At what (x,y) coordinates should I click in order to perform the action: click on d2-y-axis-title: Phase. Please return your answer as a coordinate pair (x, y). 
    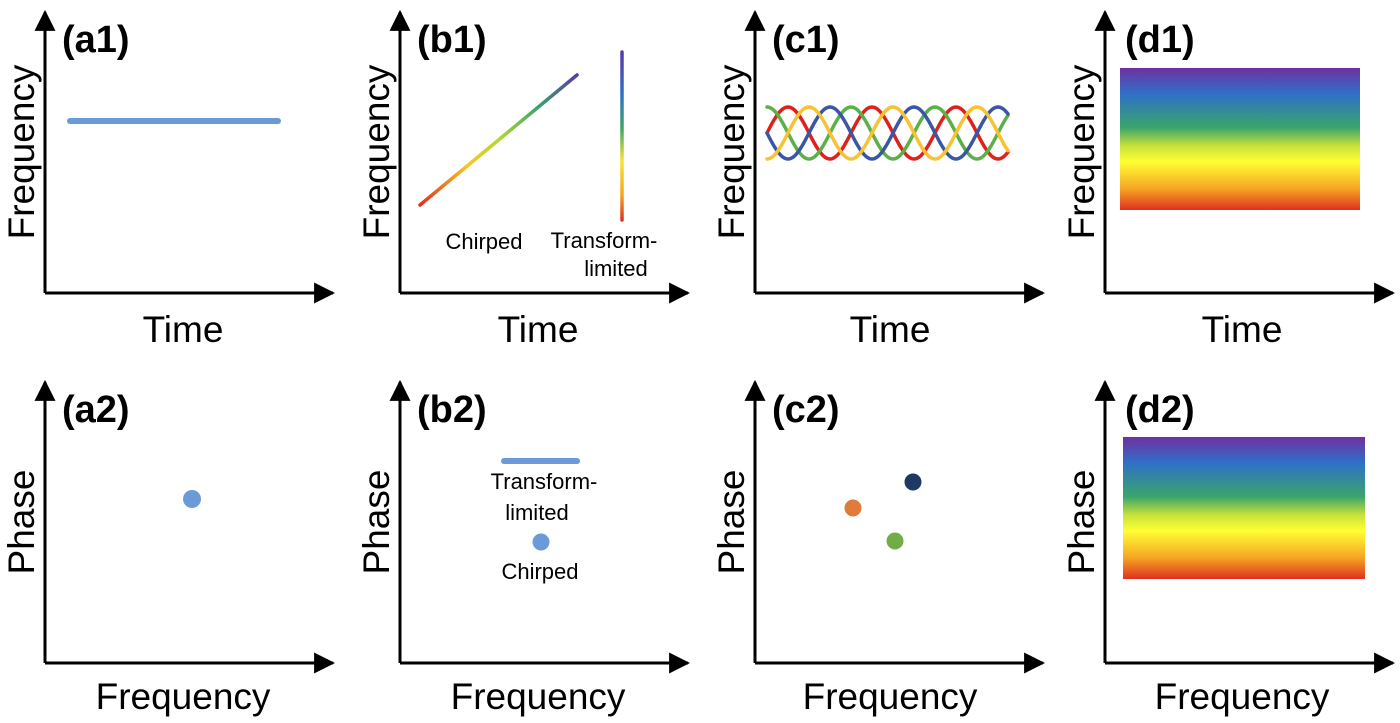
    Looking at the image, I should click on (1081, 522).